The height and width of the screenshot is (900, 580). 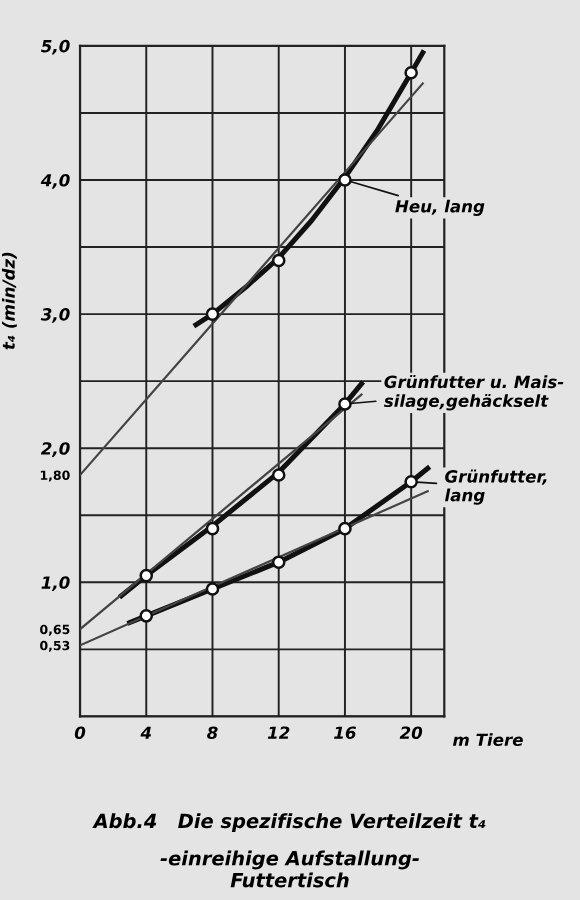 What do you see at coordinates (496, 487) in the screenshot?
I see `legend-label: Grünfutter, lang` at bounding box center [496, 487].